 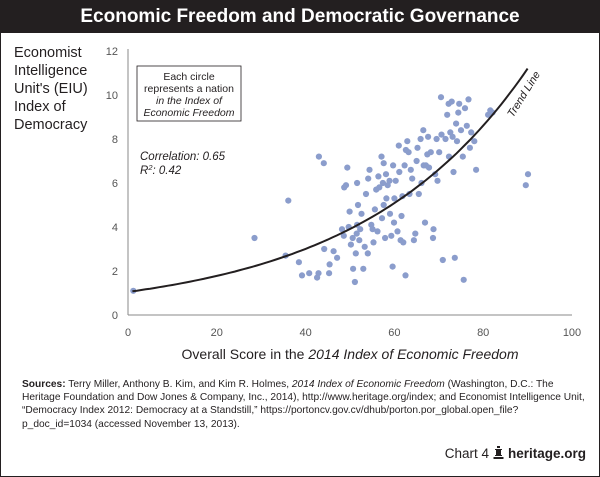 What do you see at coordinates (128, 333) in the screenshot?
I see `x-tick-label: 0` at bounding box center [128, 333].